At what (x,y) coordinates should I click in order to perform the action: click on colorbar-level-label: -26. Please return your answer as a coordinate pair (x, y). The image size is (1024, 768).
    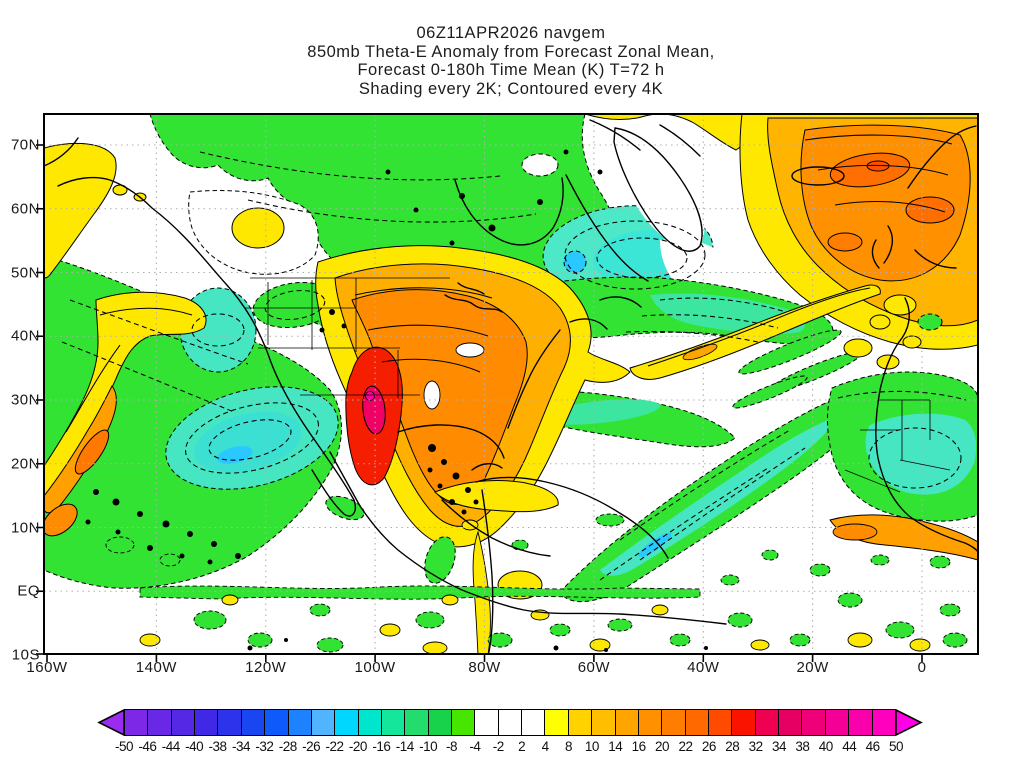
    Looking at the image, I should click on (311, 746).